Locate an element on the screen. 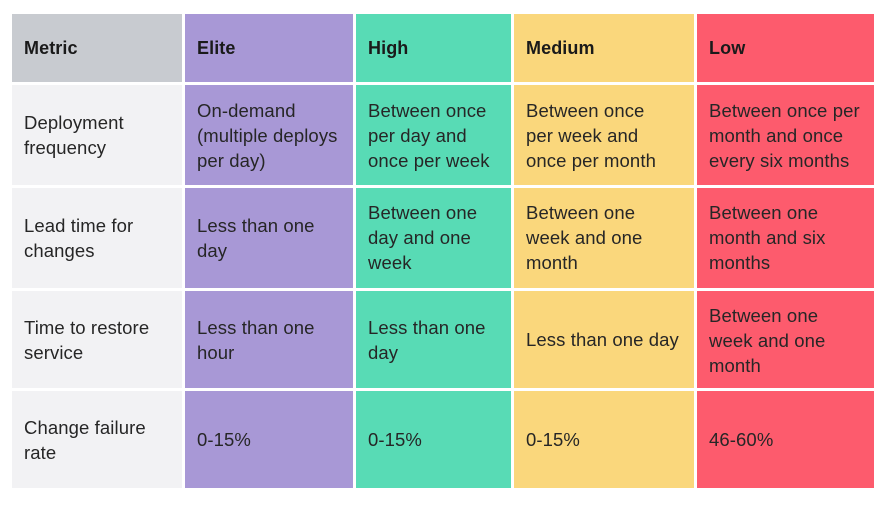 Image resolution: width=874 pixels, height=505 pixels. row-time-to-restore-medium: Less than one day is located at coordinates (604, 339).